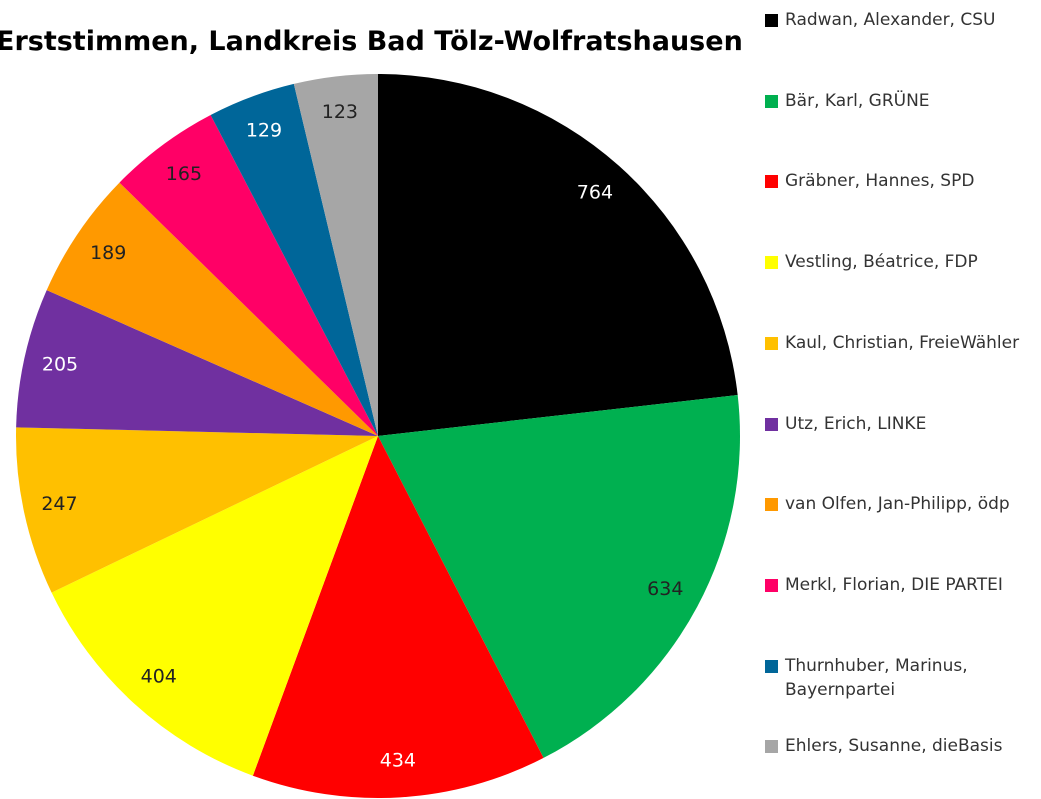 The height and width of the screenshot is (799, 1041). I want to click on legend-label: Radwan, Alexander, CSU, so click(890, 20).